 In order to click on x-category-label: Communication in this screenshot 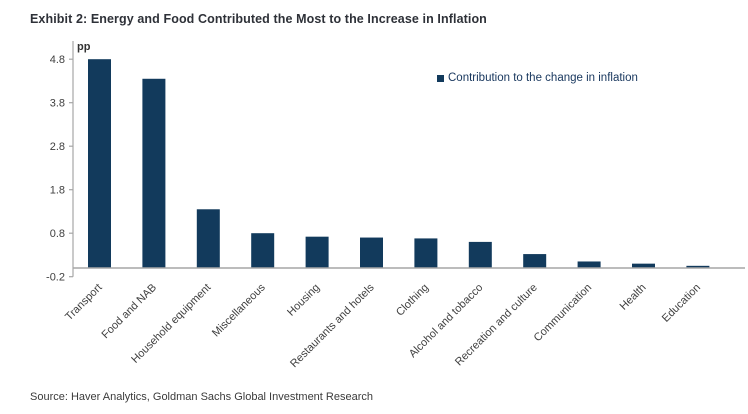, I will do `click(563, 313)`.